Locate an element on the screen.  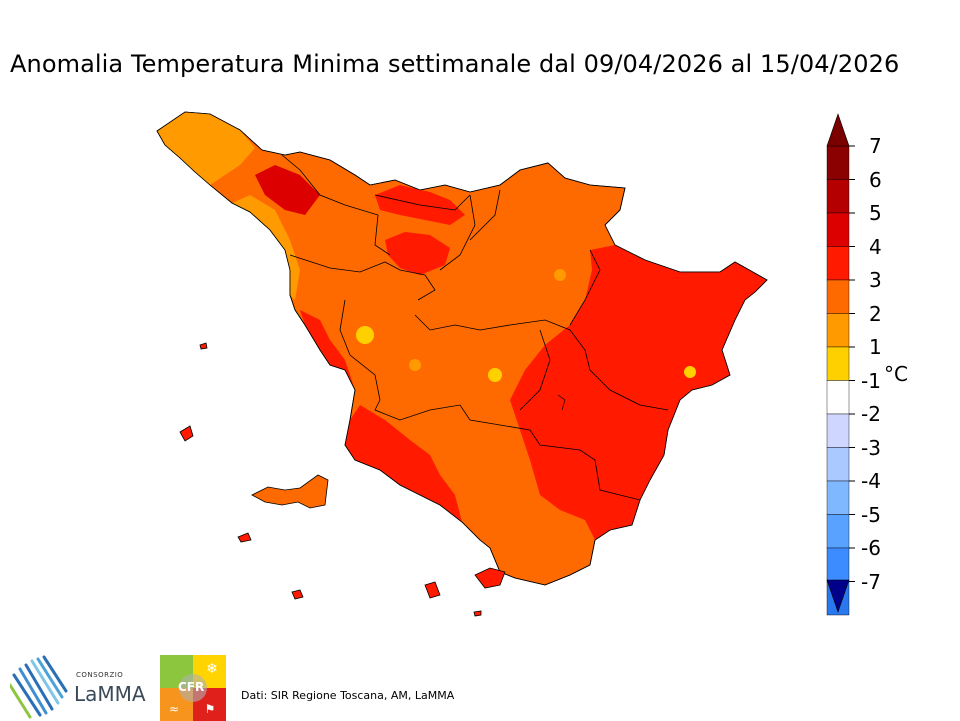
color-scale-bar is located at coordinates (840, 364).